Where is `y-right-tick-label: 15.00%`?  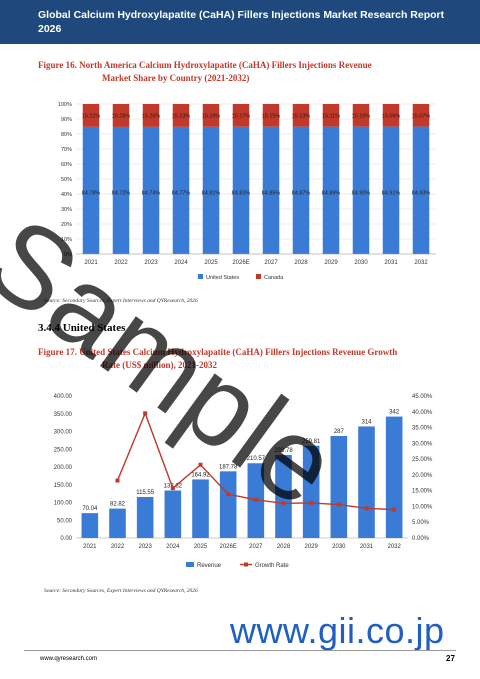
y-right-tick-label: 15.00% is located at coordinates (422, 492).